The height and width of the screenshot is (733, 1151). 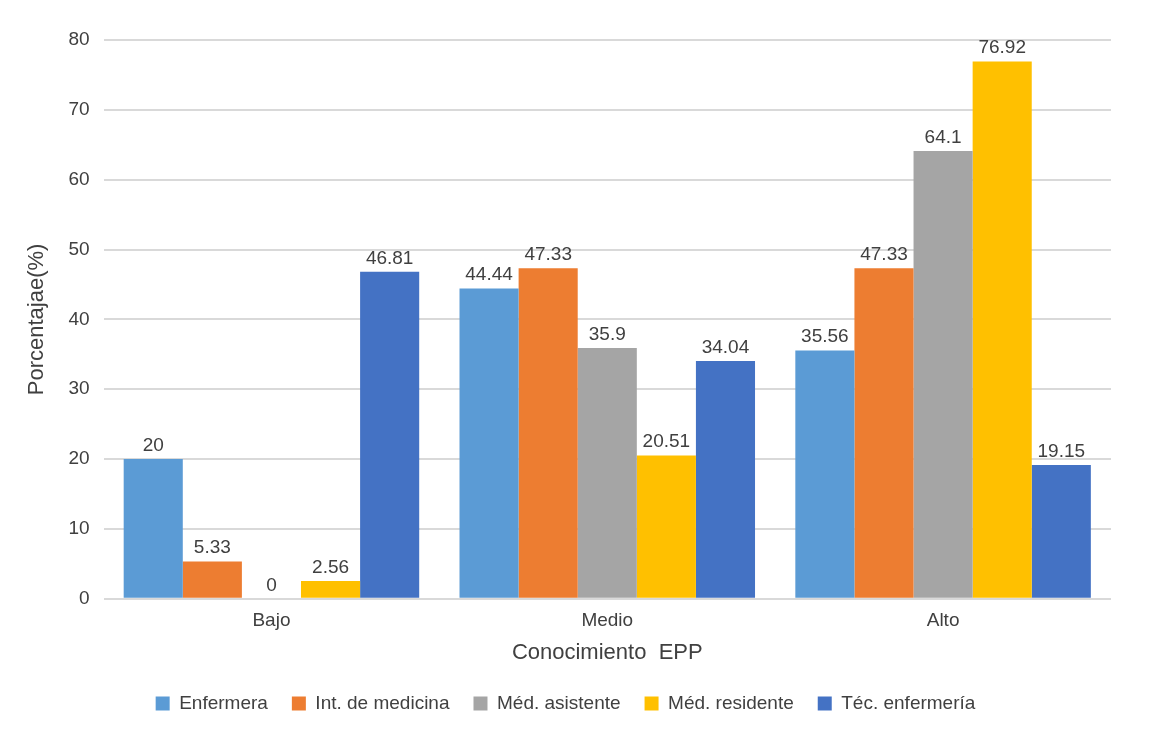 What do you see at coordinates (79, 178) in the screenshot?
I see `y-tick-label: 60` at bounding box center [79, 178].